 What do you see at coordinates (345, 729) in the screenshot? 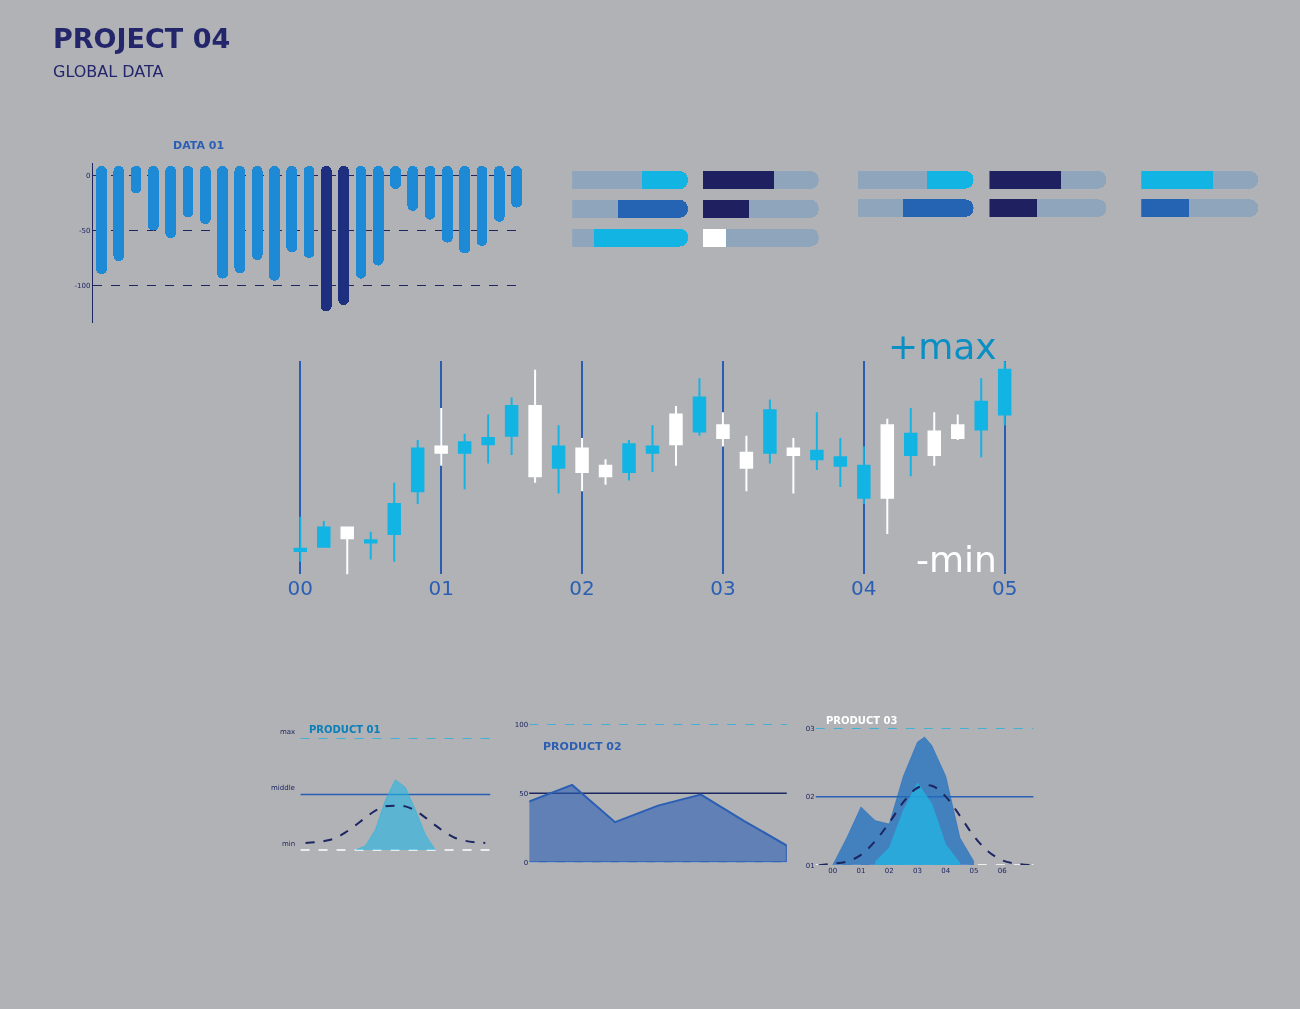
I see `chart-title: PRODUCT 01` at bounding box center [345, 729].